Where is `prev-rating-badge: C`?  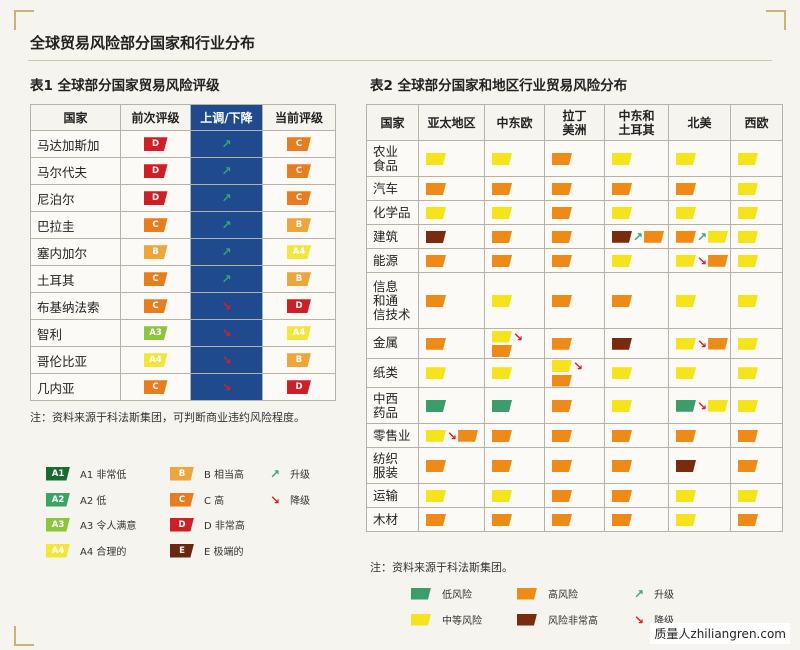
prev-rating-badge: C is located at coordinates (155, 306).